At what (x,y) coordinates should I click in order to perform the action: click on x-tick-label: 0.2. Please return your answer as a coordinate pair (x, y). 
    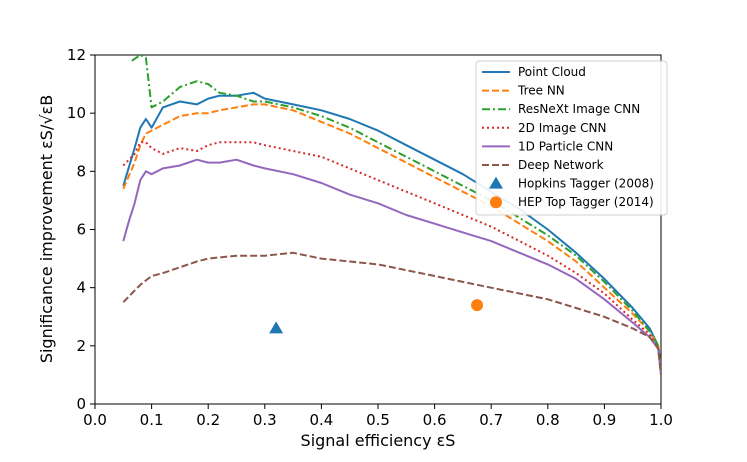
    Looking at the image, I should click on (208, 420).